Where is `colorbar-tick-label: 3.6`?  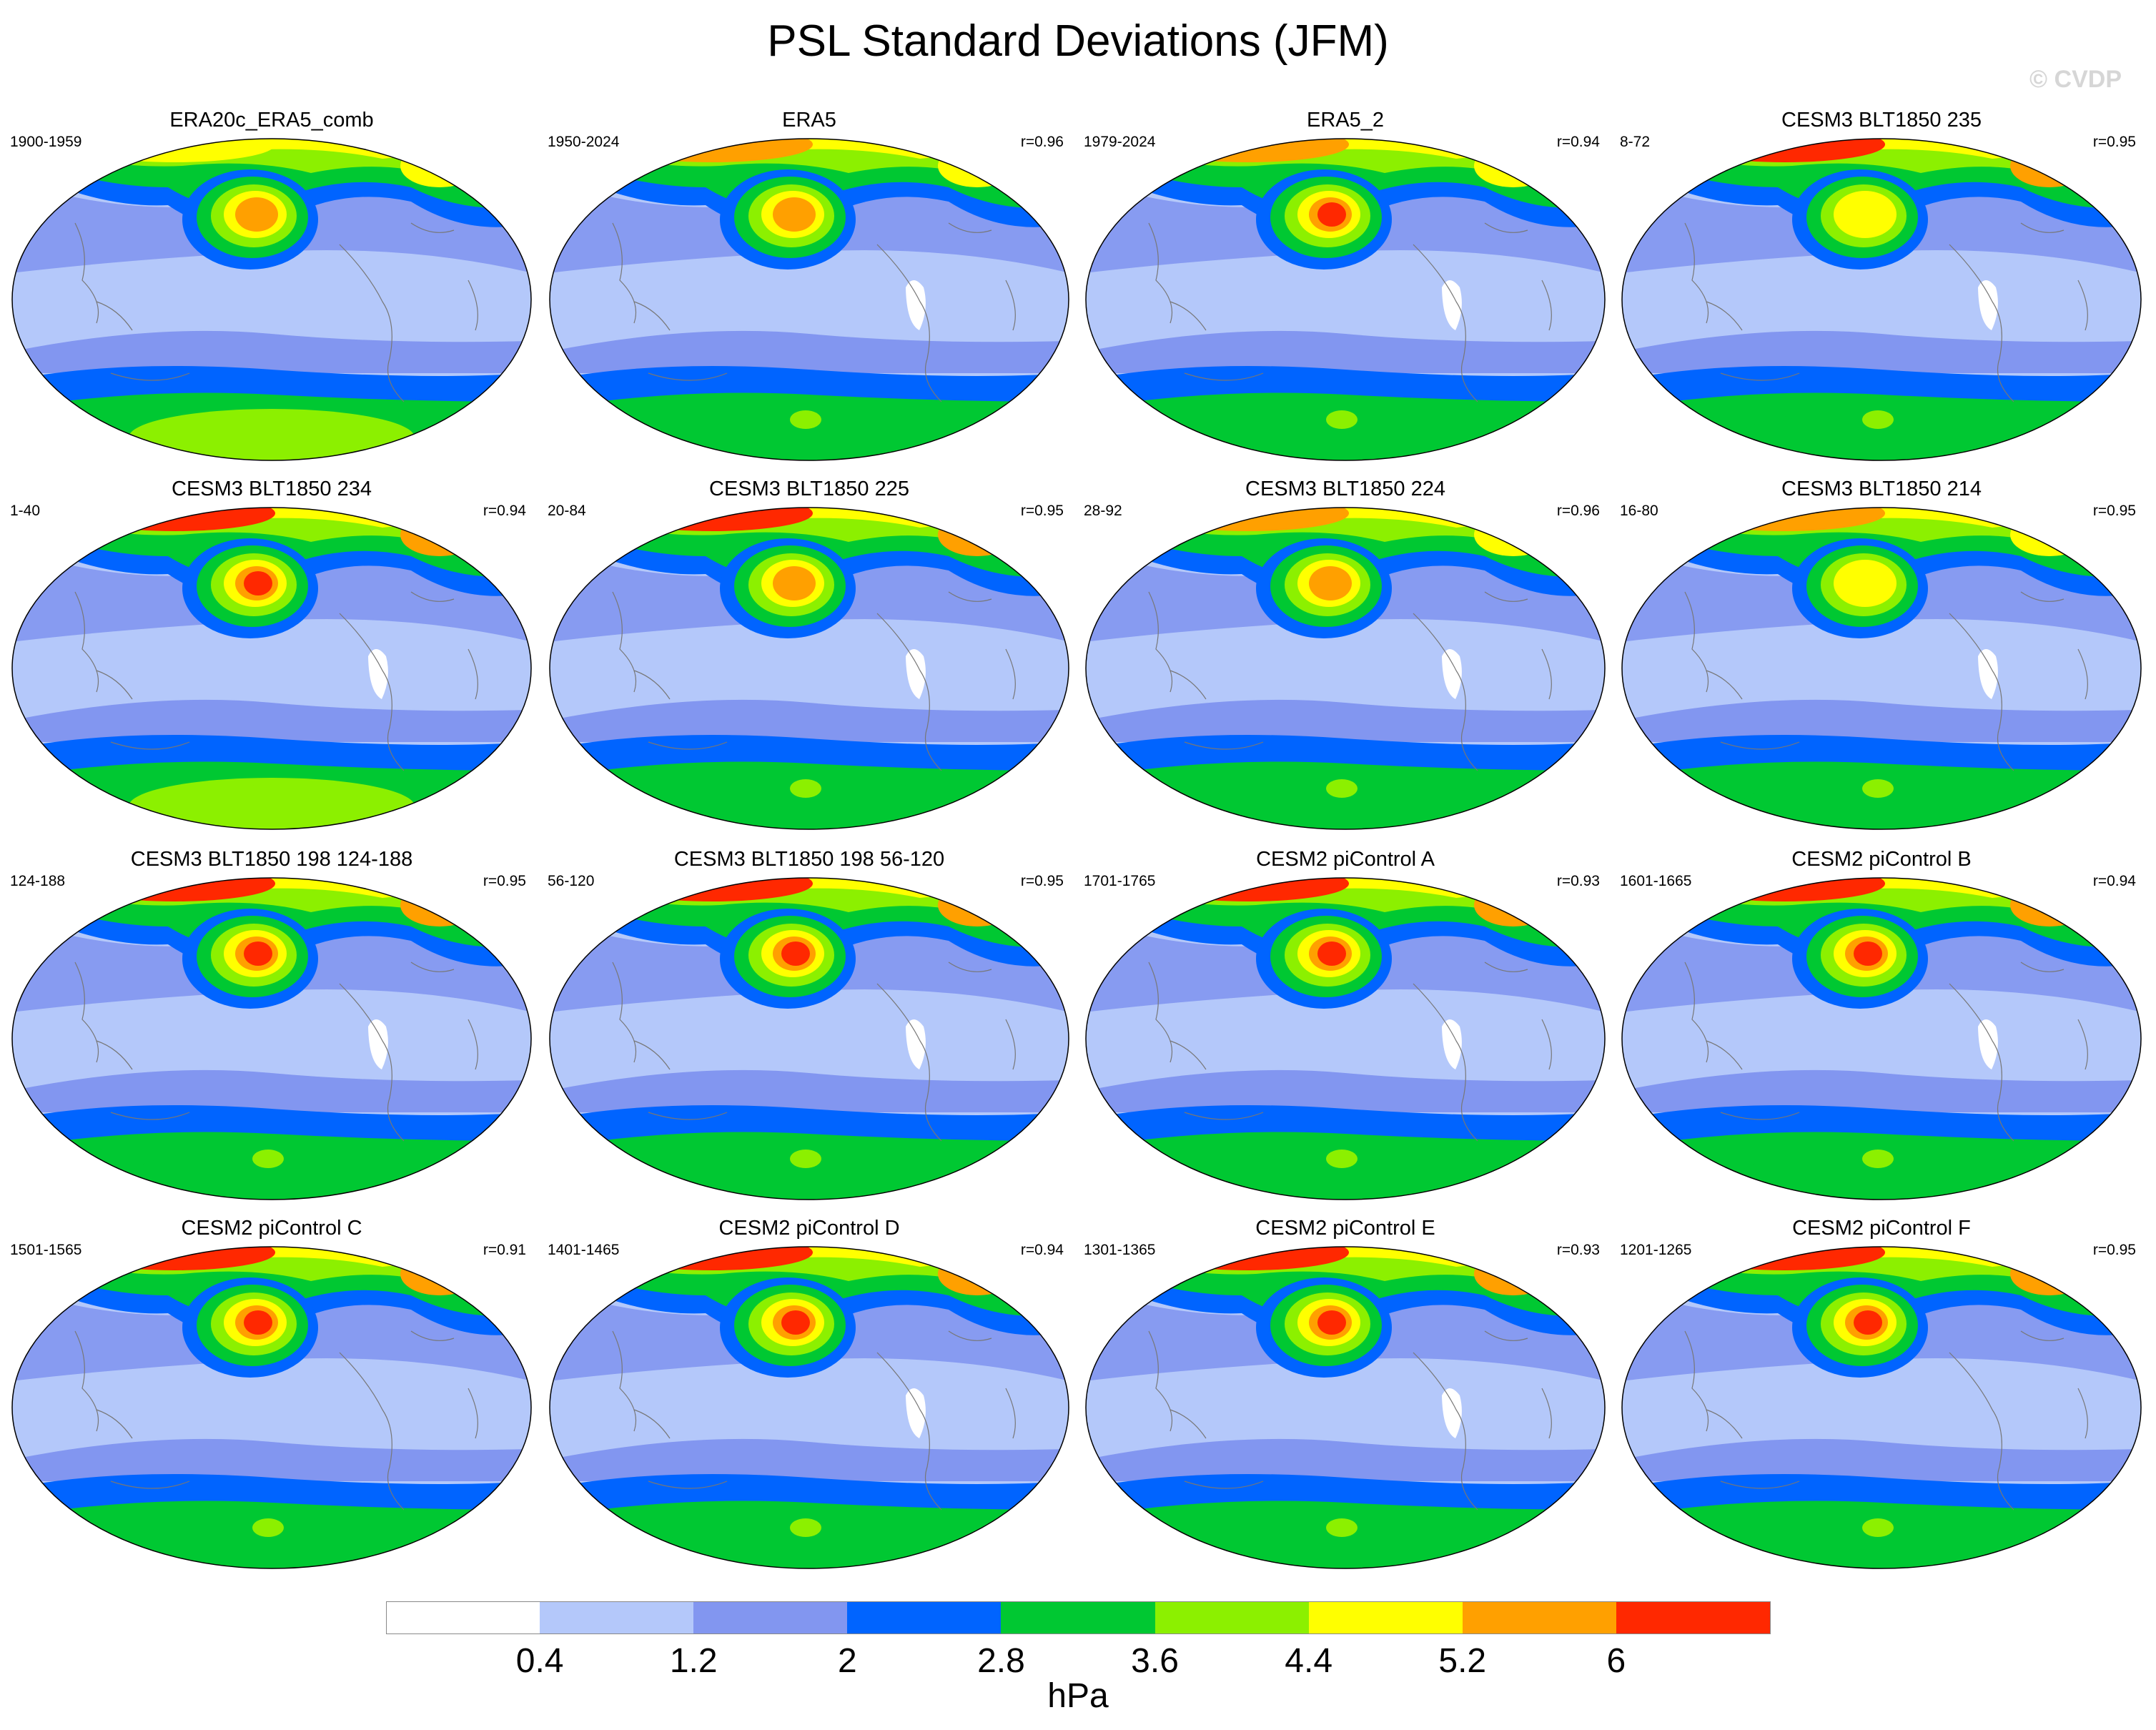 colorbar-tick-label: 3.6 is located at coordinates (1155, 1661).